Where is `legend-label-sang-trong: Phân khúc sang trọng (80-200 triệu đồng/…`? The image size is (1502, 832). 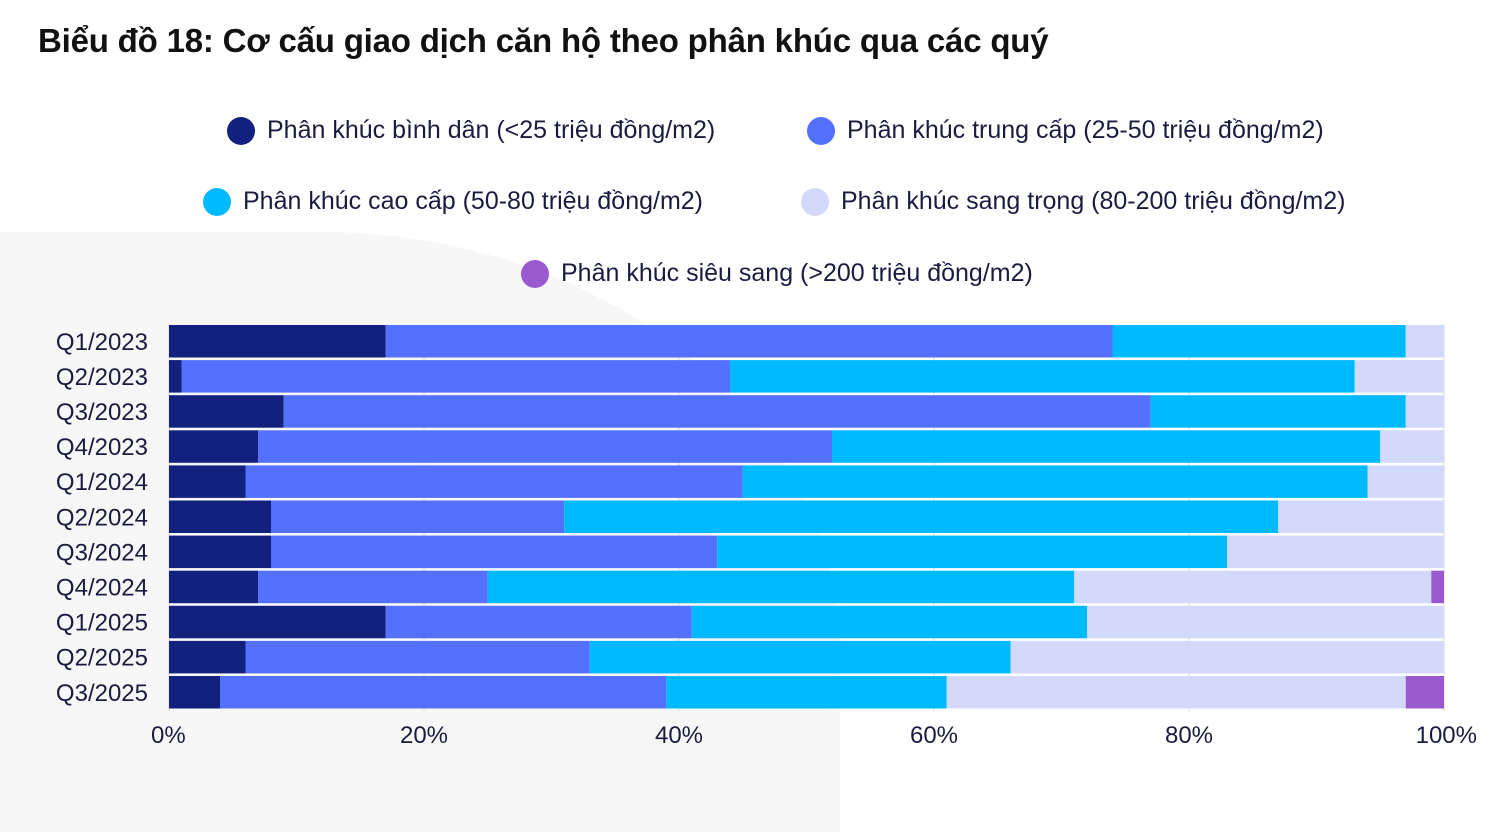
legend-label-sang-trong: Phân khúc sang trọng (80-200 triệu đồng/… is located at coordinates (1093, 201).